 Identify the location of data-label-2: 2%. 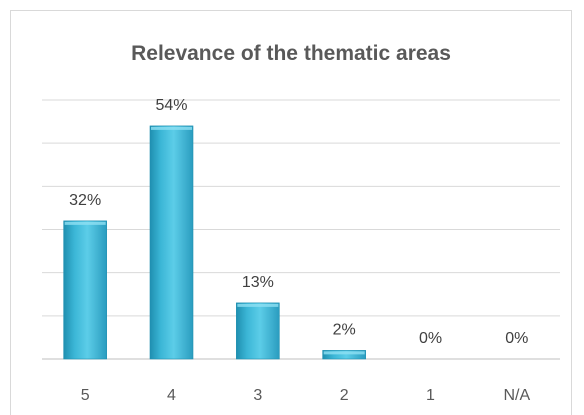
(344, 329).